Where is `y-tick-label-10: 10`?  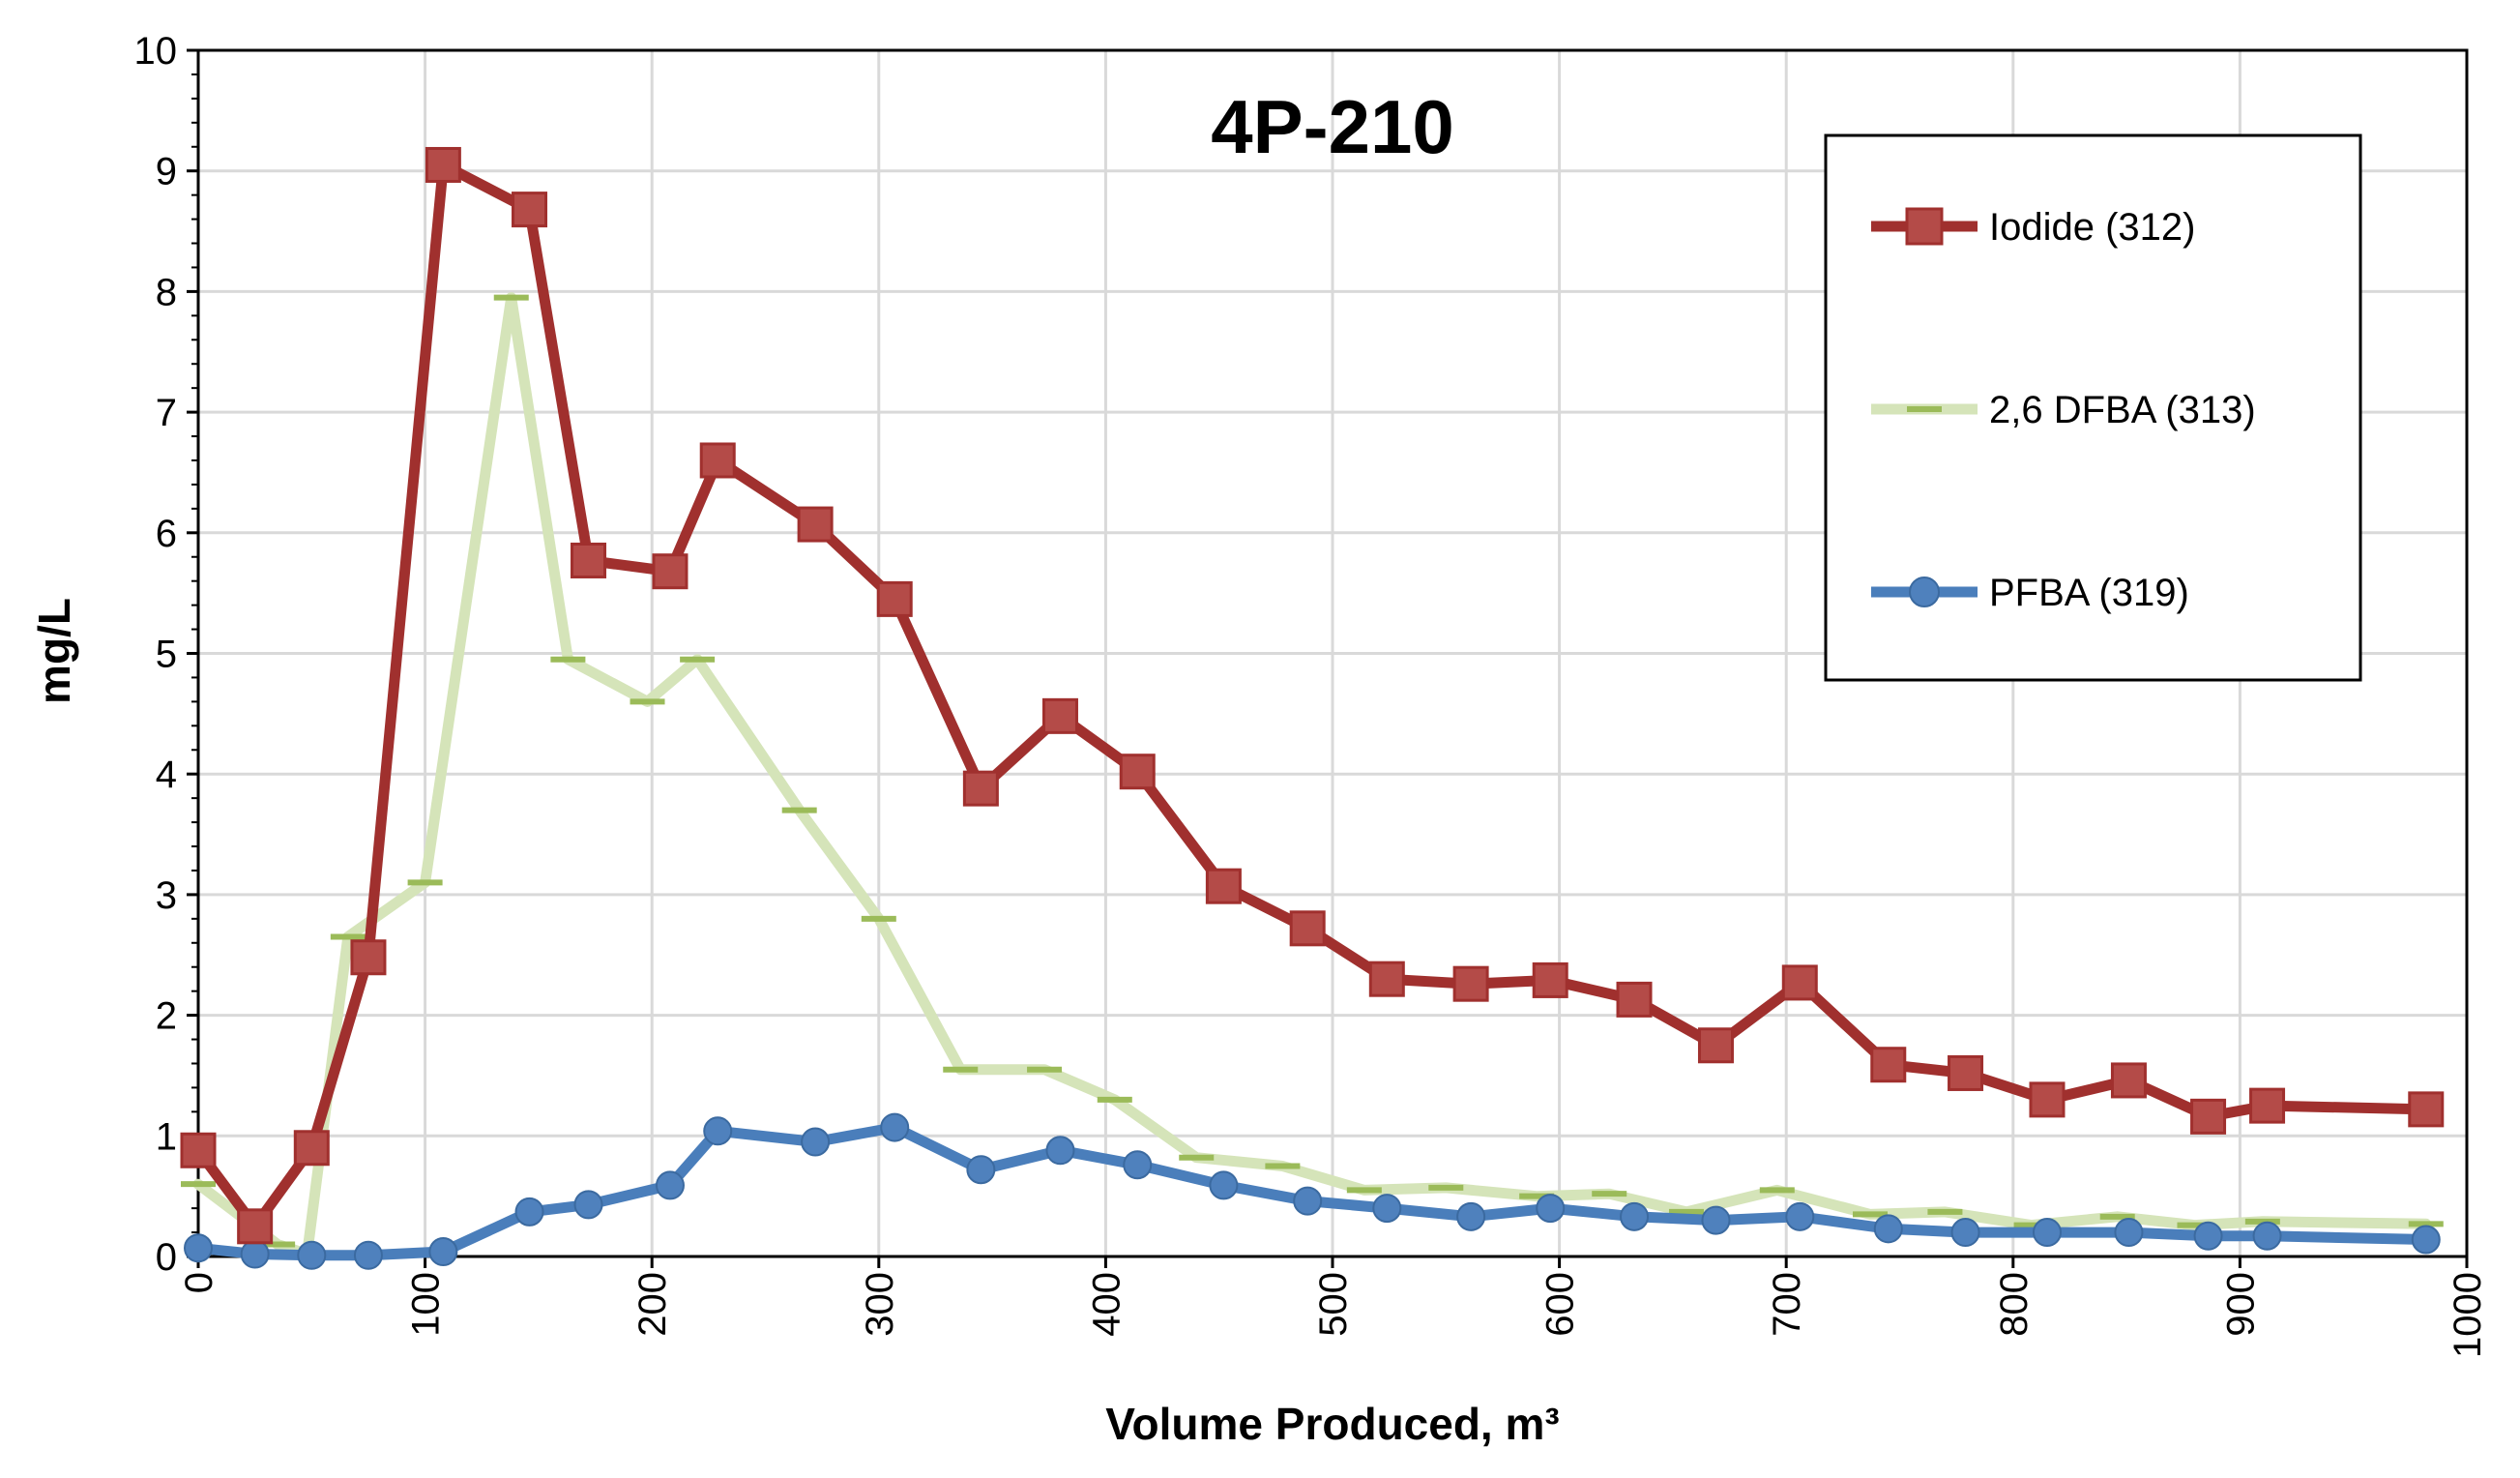
y-tick-label-10: 10 is located at coordinates (156, 51).